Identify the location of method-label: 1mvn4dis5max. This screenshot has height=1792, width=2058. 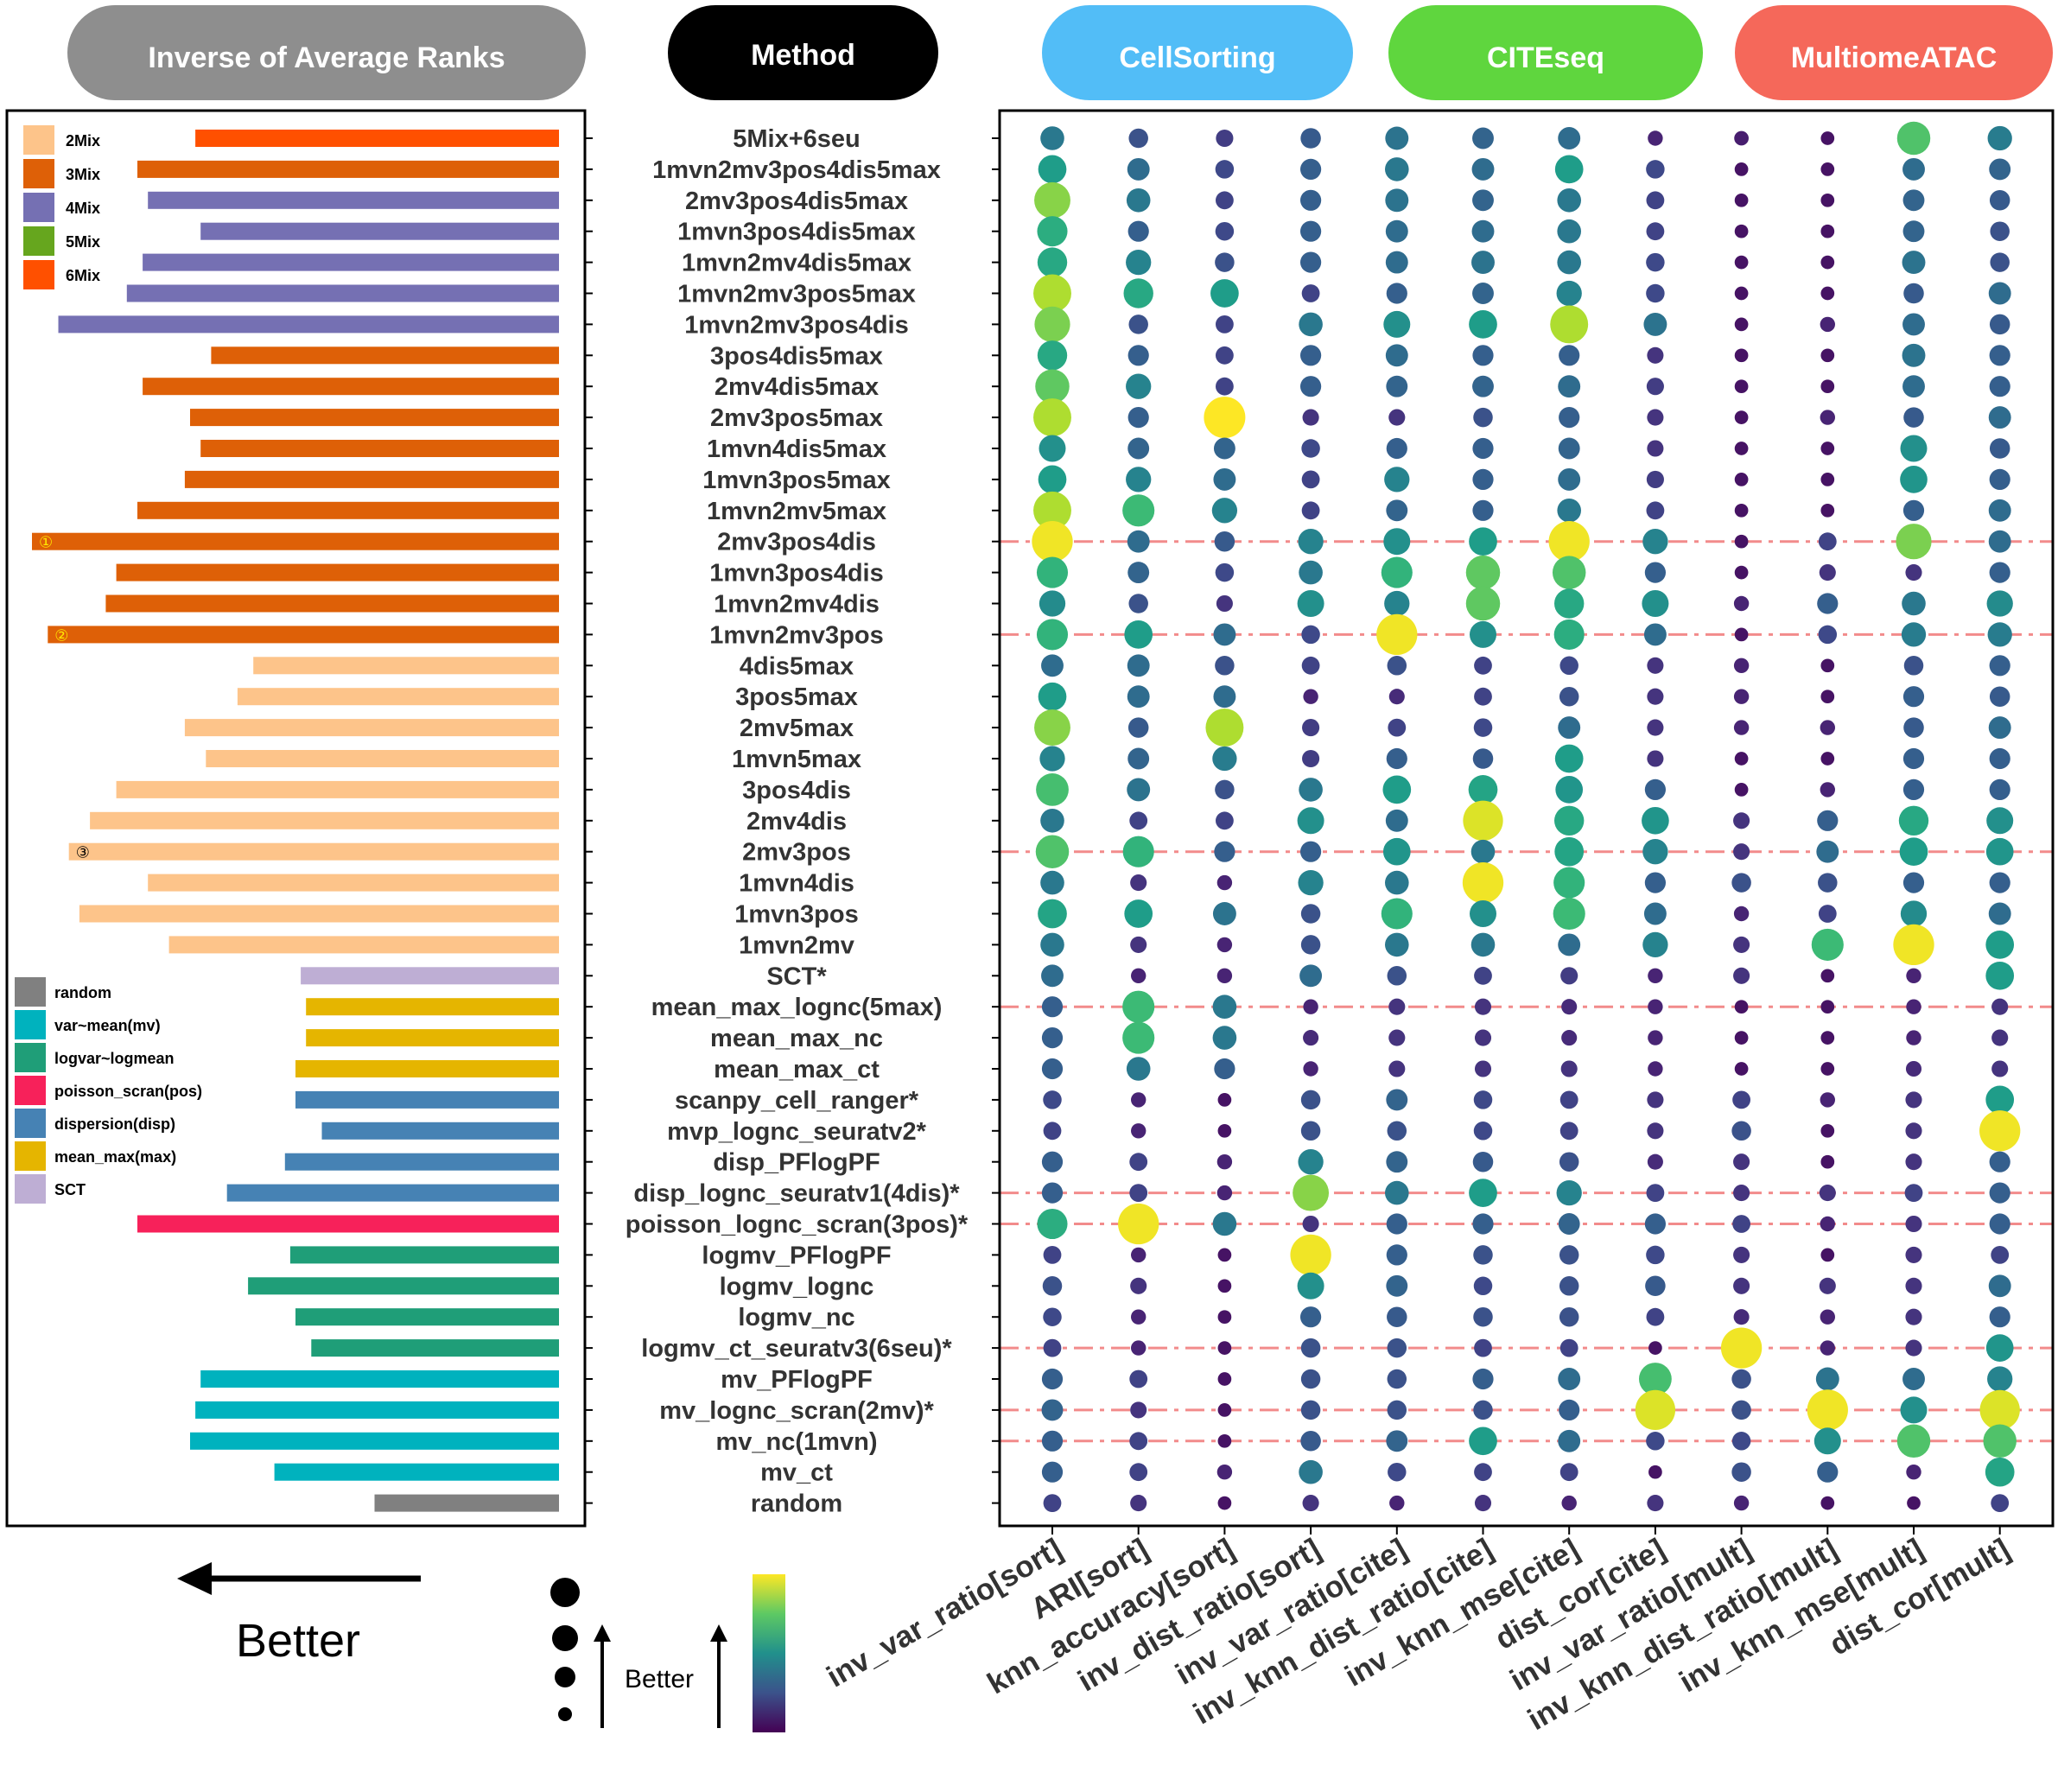
(796, 449).